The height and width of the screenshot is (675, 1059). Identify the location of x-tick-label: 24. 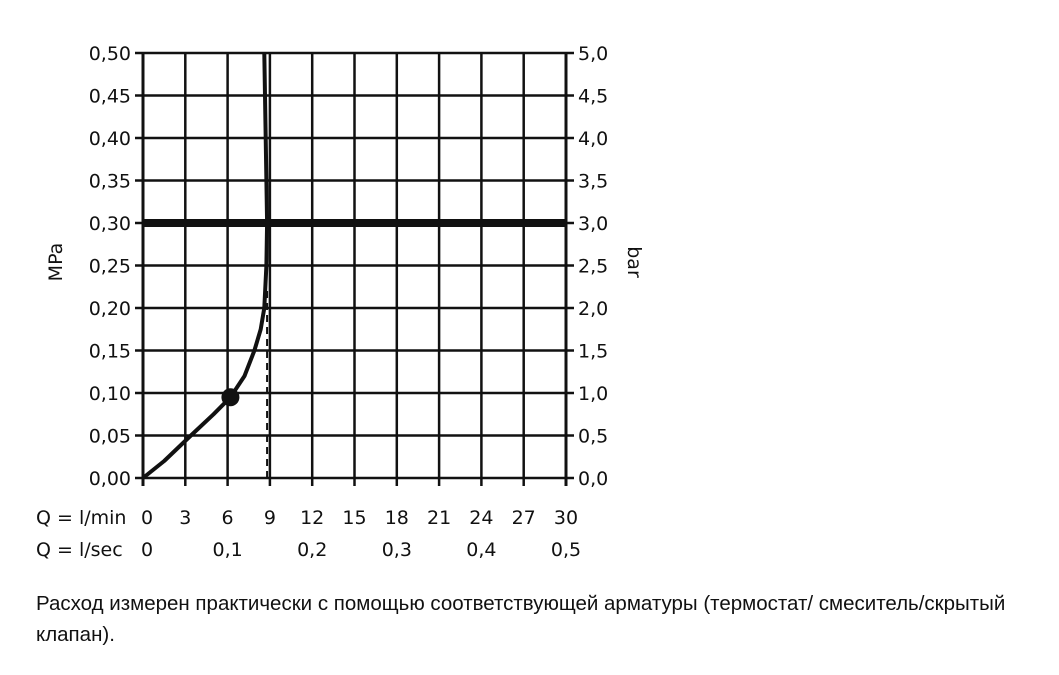
(481, 518).